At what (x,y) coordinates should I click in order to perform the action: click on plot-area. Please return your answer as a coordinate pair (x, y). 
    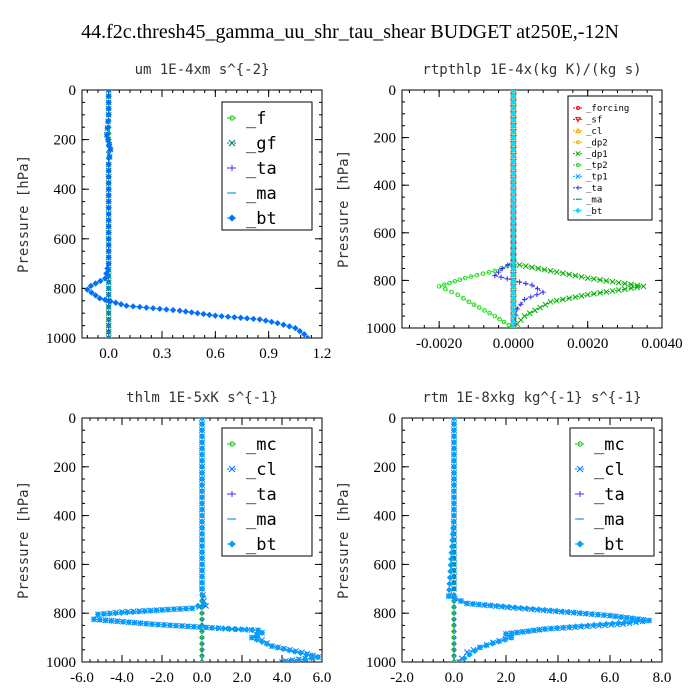
    Looking at the image, I should click on (541, 209).